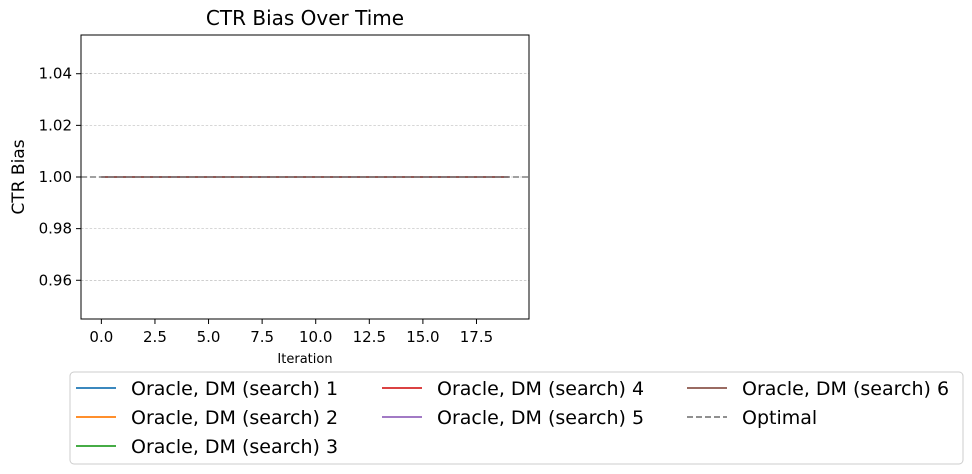  What do you see at coordinates (305, 18) in the screenshot?
I see `chart-title: CTR Bias Over Time` at bounding box center [305, 18].